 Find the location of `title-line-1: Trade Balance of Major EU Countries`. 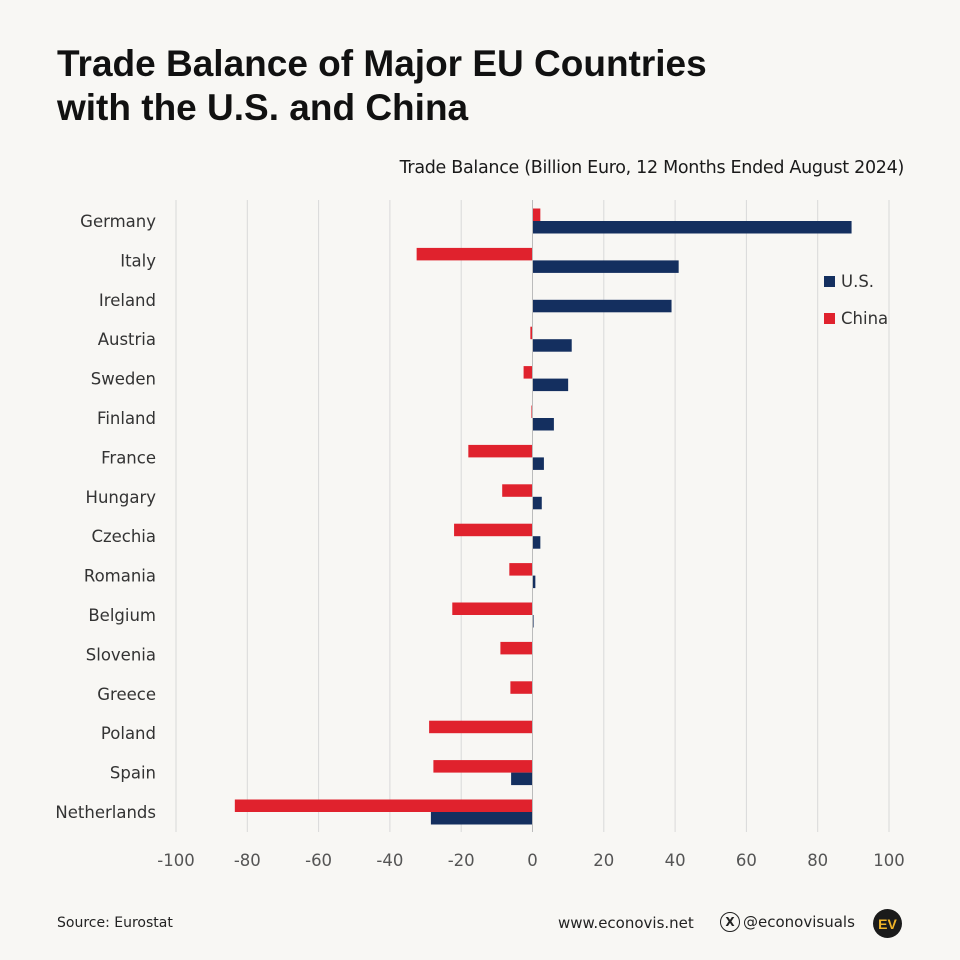

title-line-1: Trade Balance of Major EU Countries is located at coordinates (382, 63).